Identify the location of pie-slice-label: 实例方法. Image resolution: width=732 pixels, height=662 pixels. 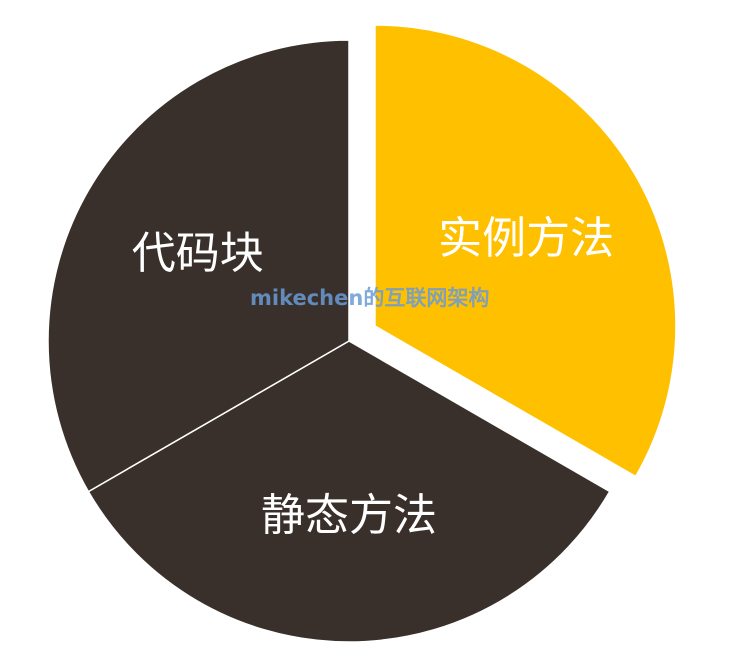
(526, 238).